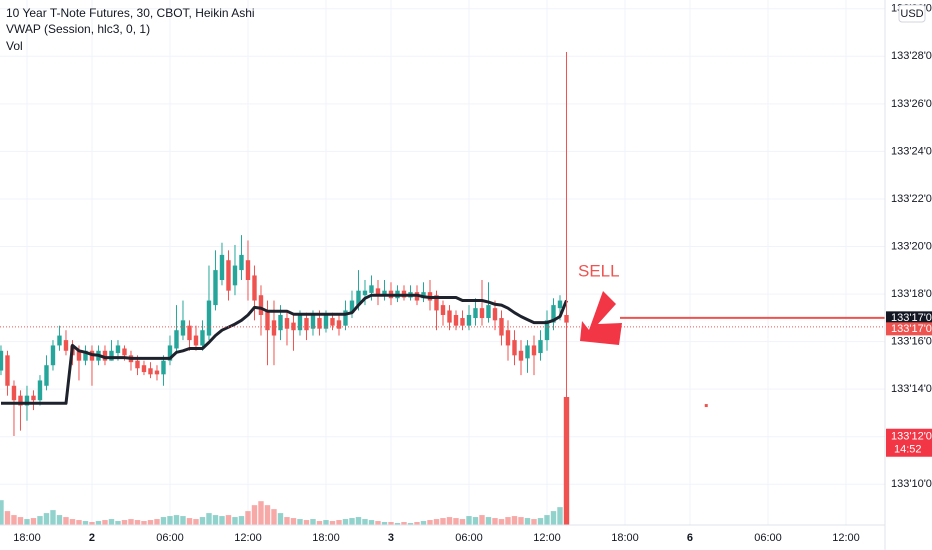  Describe the element at coordinates (599, 270) in the screenshot. I see `annotation: SELL` at that location.